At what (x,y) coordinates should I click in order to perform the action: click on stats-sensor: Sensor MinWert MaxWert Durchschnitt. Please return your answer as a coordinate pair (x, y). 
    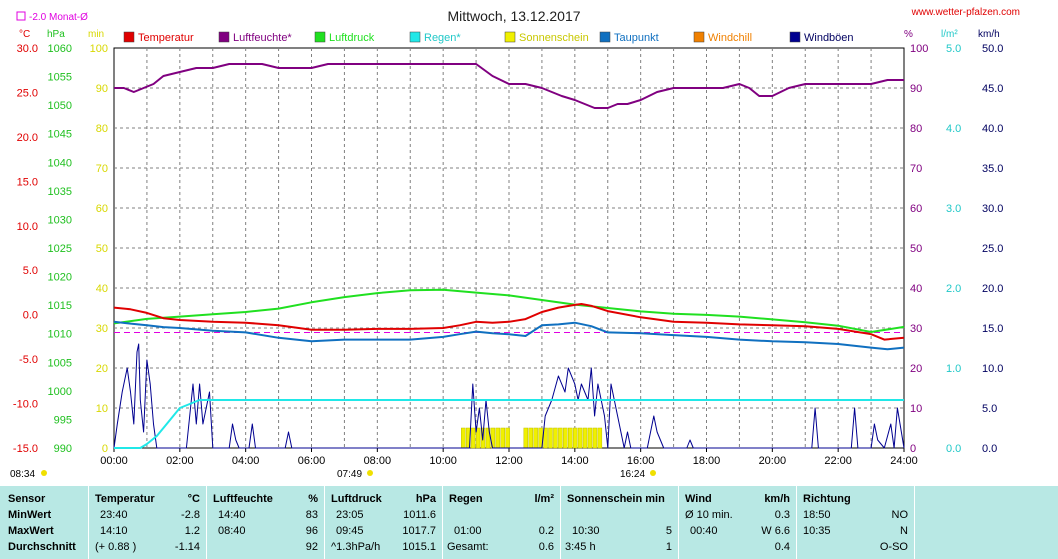
    Looking at the image, I should click on (44, 522).